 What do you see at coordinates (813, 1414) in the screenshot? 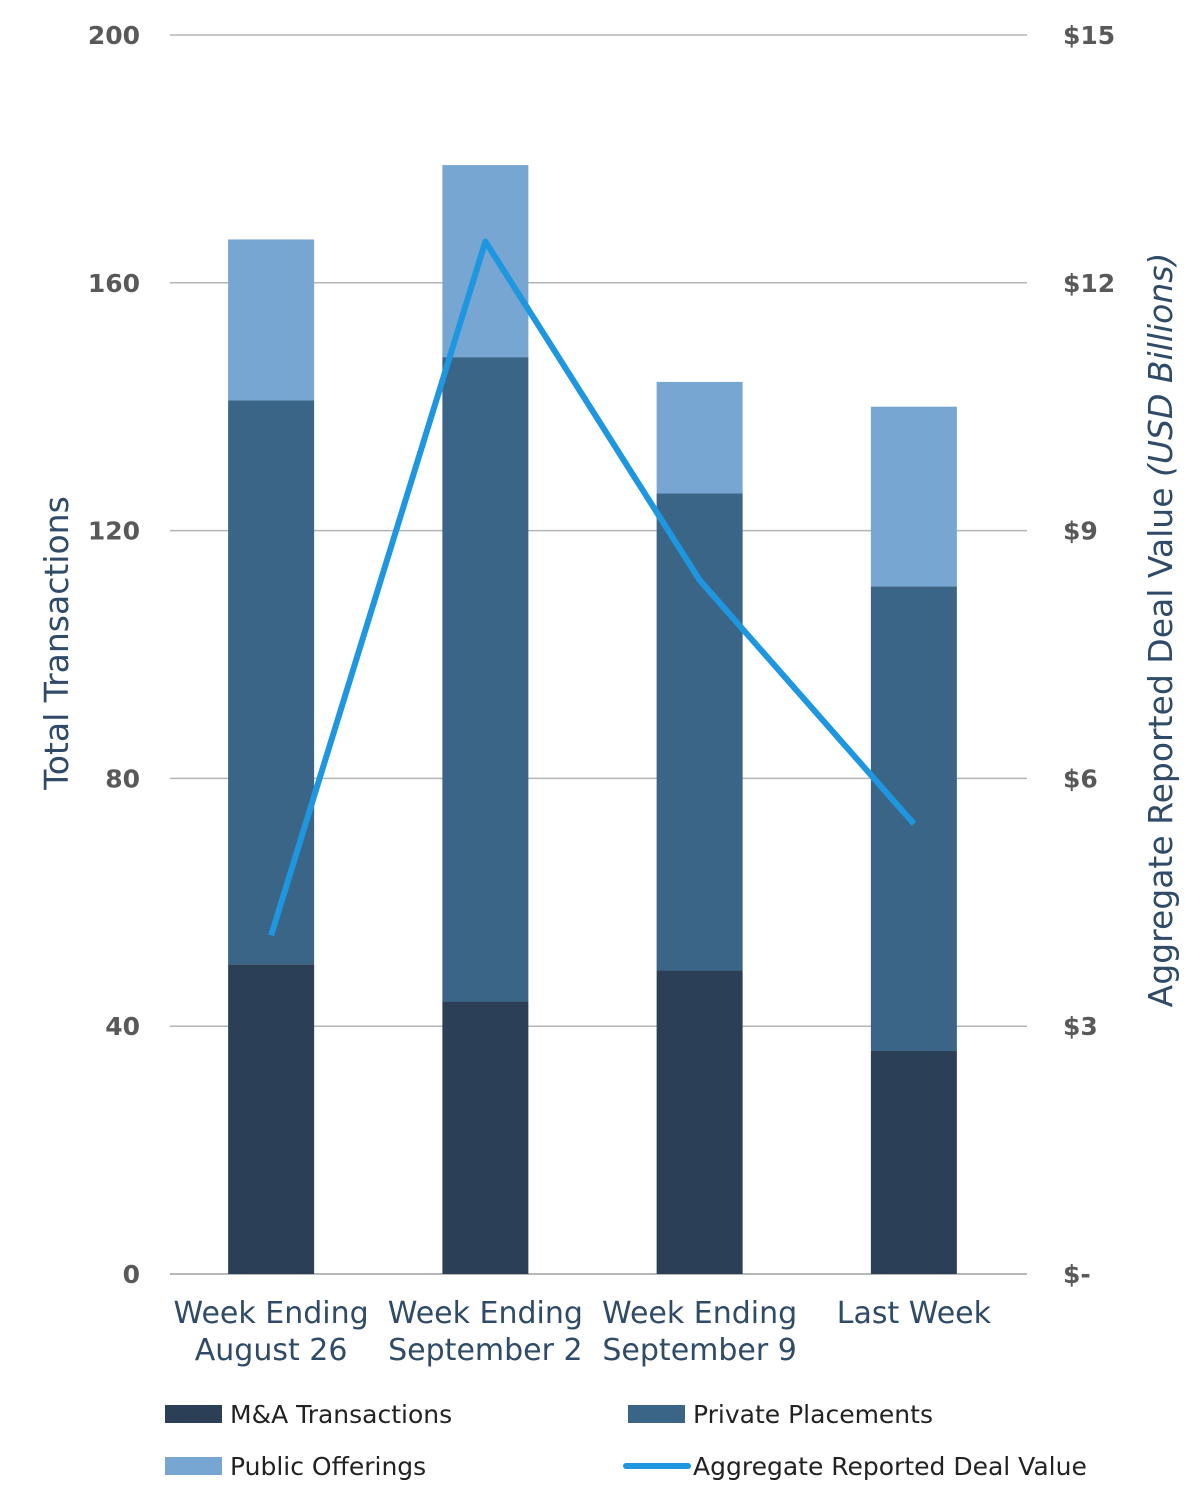
I see `legend-label: Private Placements` at bounding box center [813, 1414].